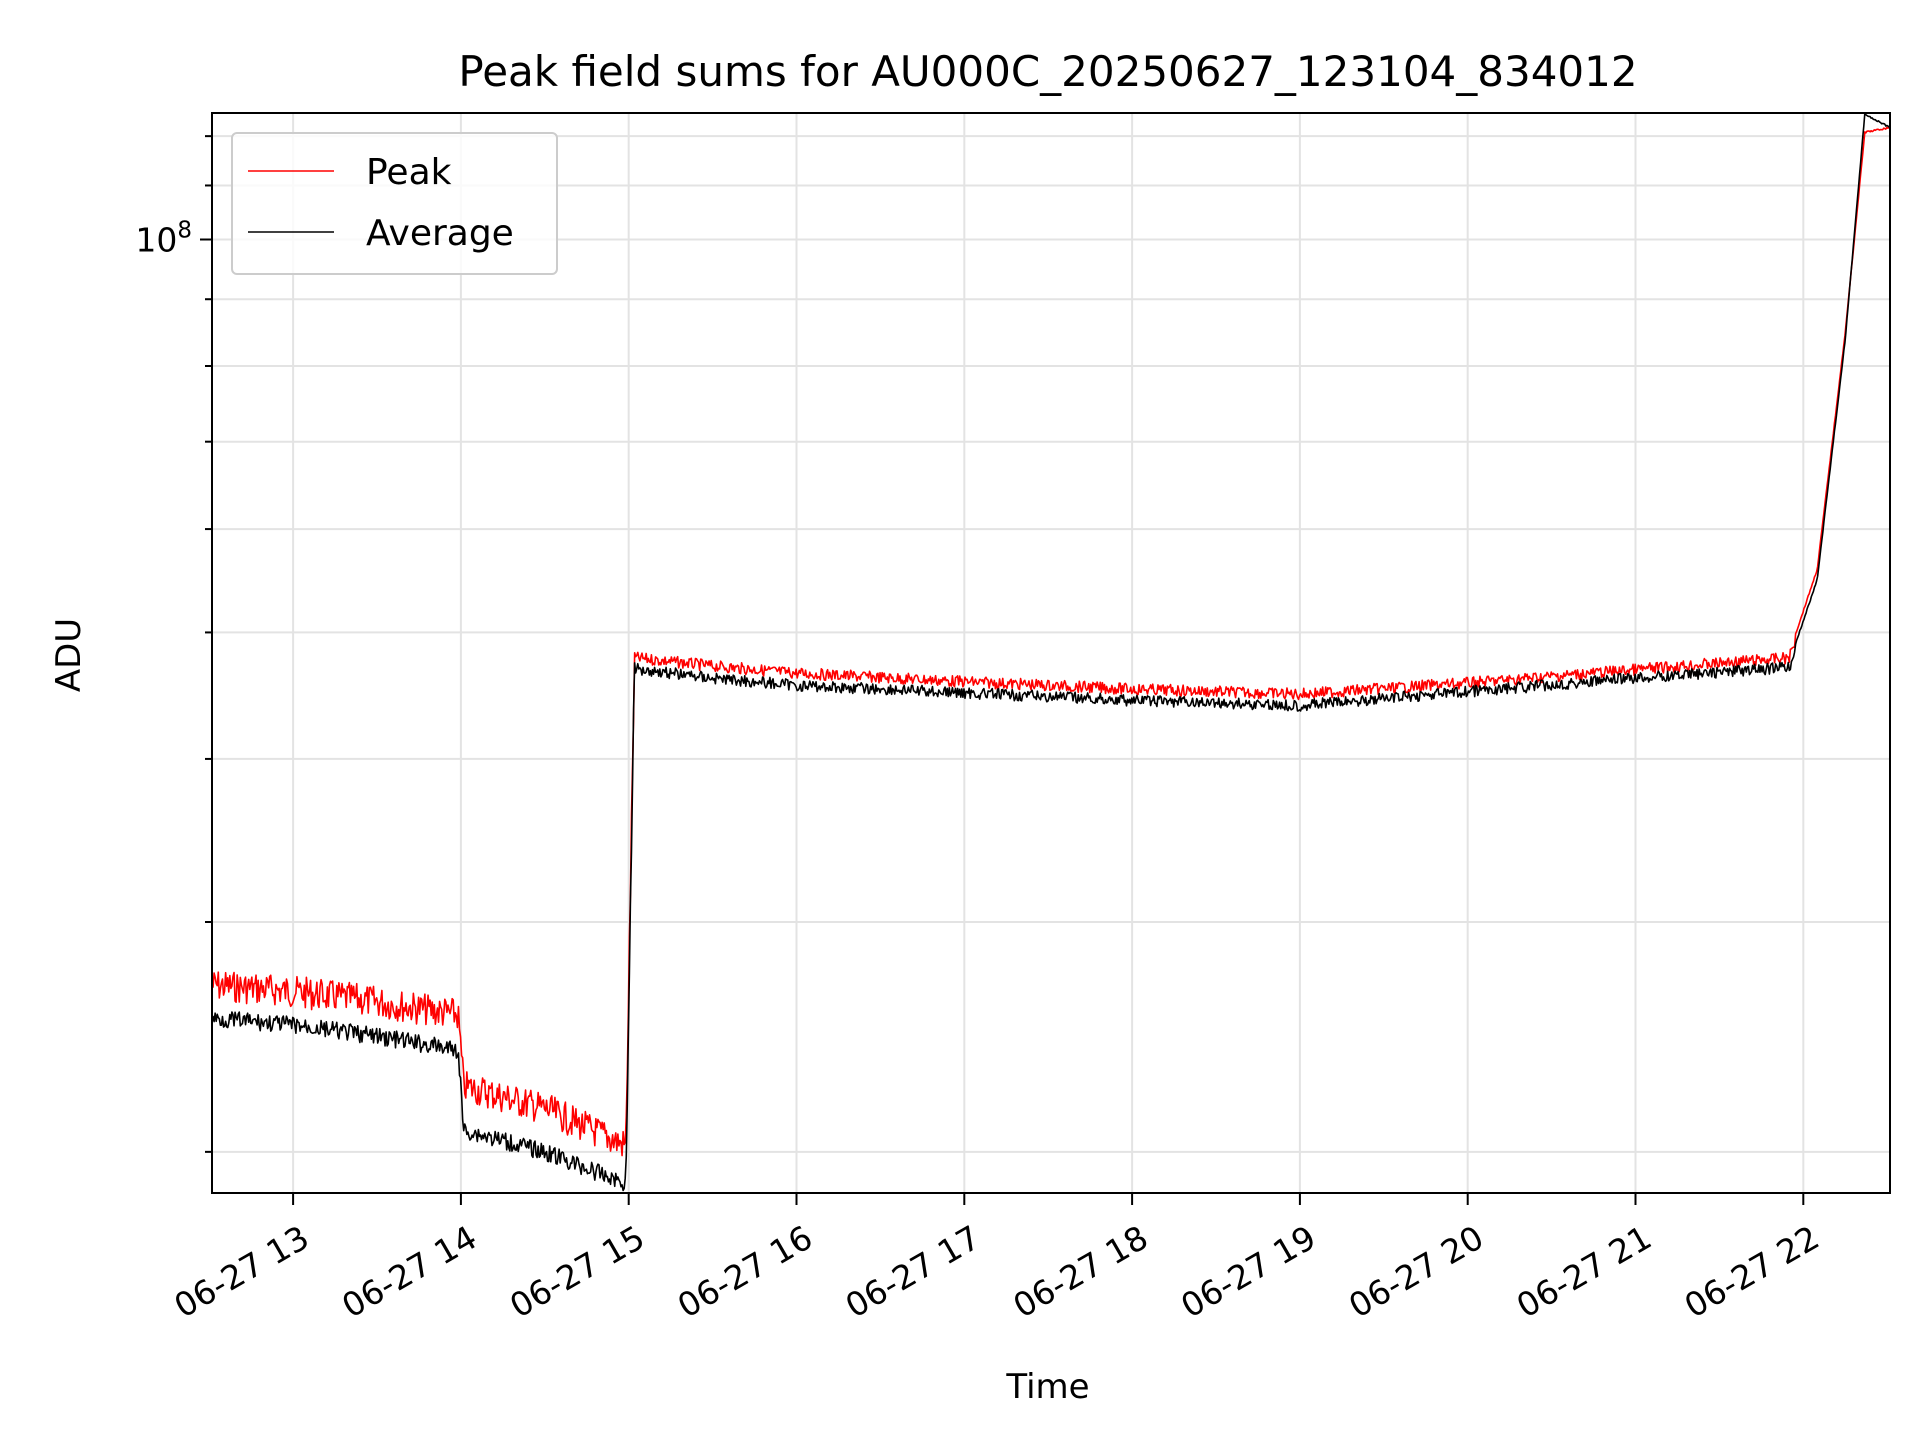 The image size is (1920, 1440). I want to click on legend-label-peak: Peak, so click(409, 172).